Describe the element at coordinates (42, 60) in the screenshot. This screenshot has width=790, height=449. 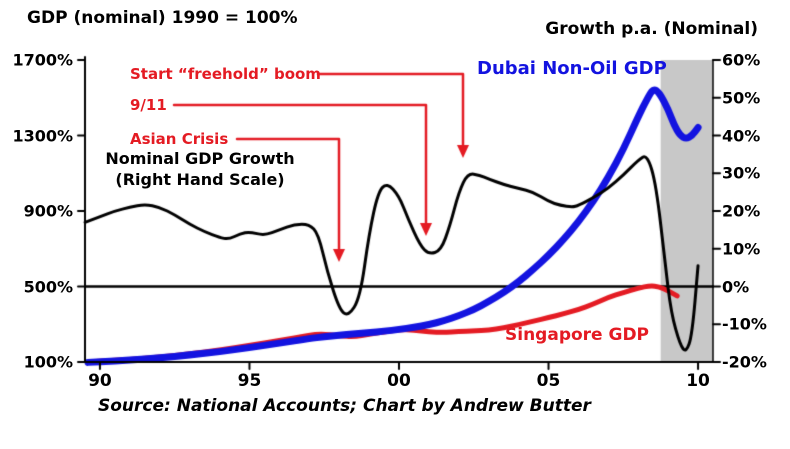
I see `y-left-tick-label: 1700%` at that location.